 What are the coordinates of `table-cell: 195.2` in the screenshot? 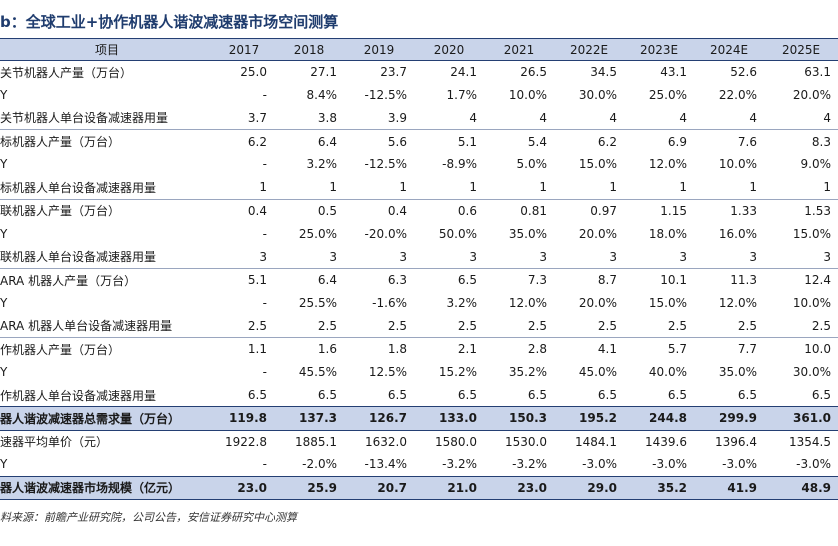 It's located at (589, 418).